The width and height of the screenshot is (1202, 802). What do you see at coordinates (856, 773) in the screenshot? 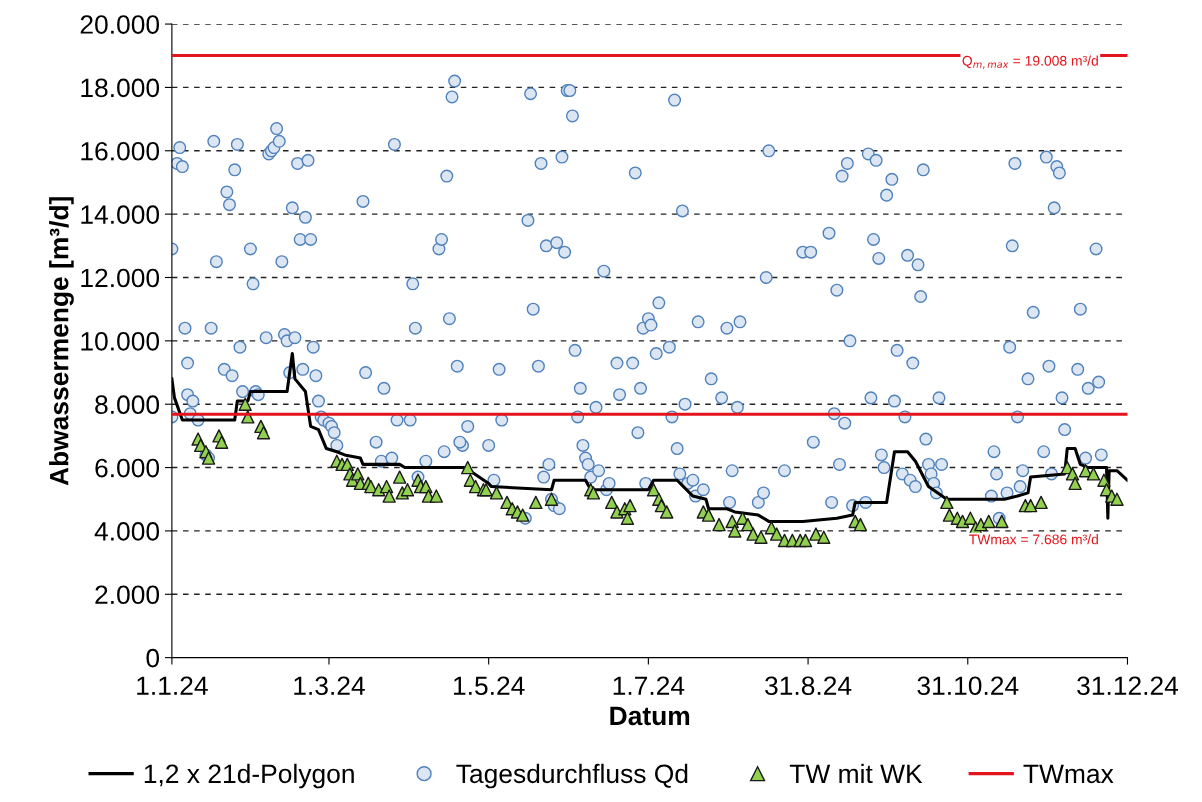
I see `legend-label: TW mit WK` at bounding box center [856, 773].